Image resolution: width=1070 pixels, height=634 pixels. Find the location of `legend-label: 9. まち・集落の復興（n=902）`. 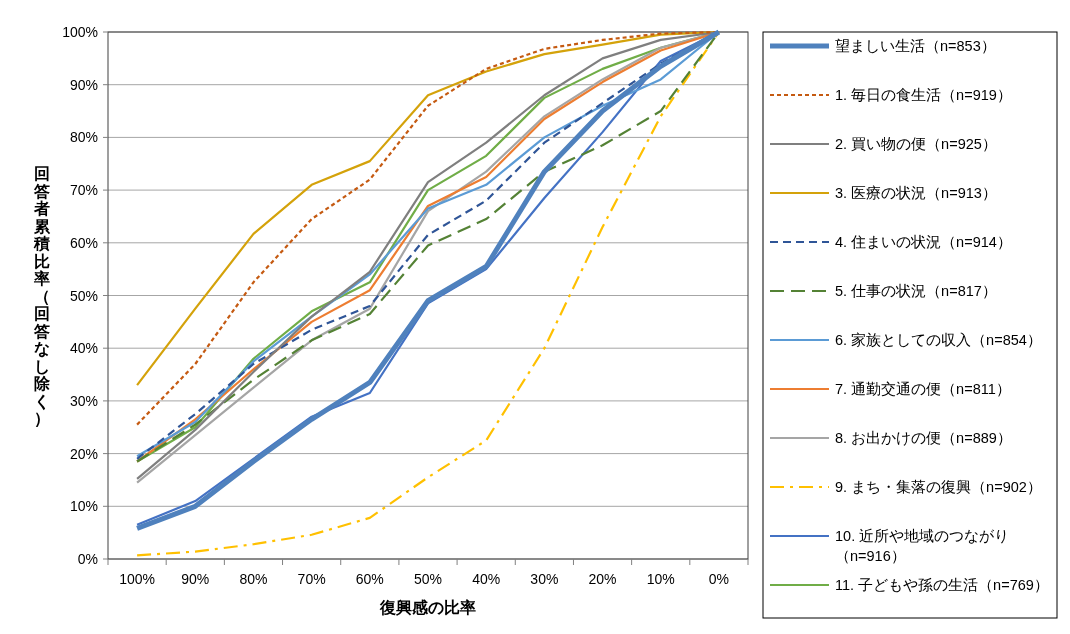

legend-label: 9. まち・集落の復興（n=902） is located at coordinates (938, 487).